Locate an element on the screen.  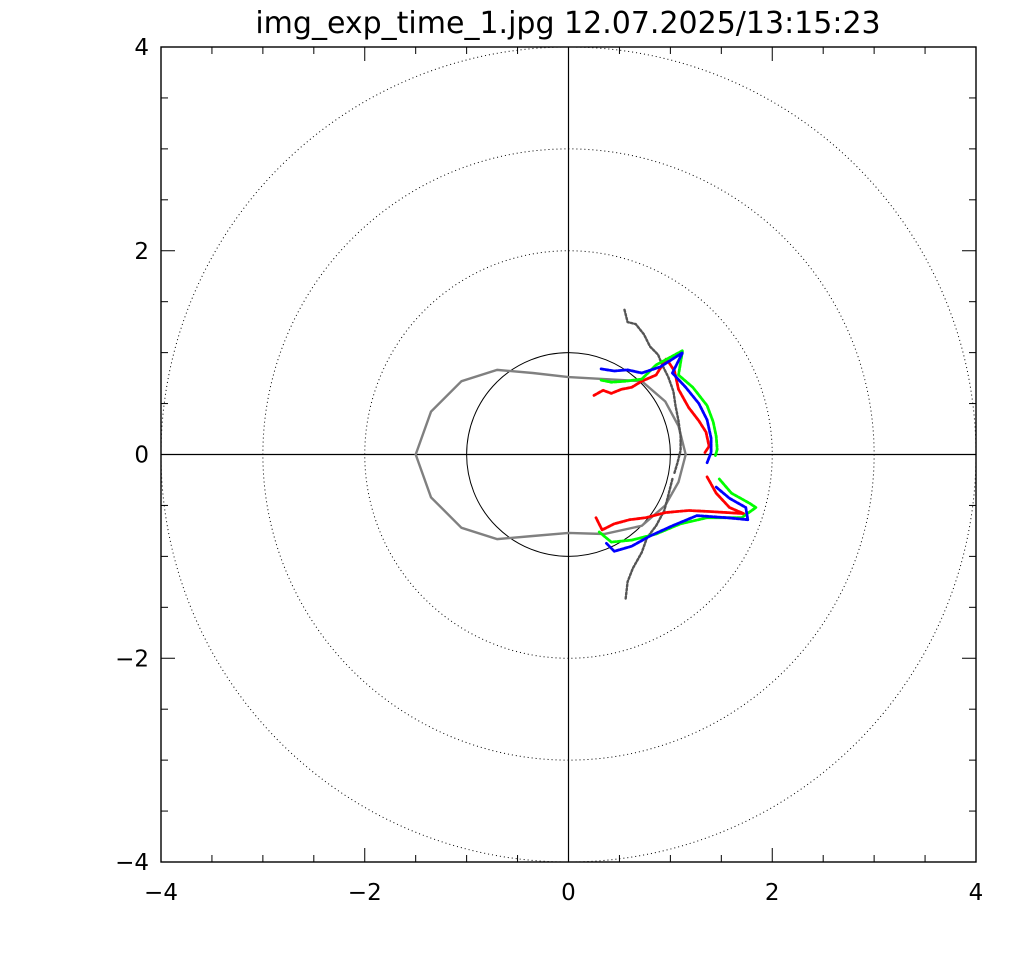
series-blue is located at coordinates (674, 452).